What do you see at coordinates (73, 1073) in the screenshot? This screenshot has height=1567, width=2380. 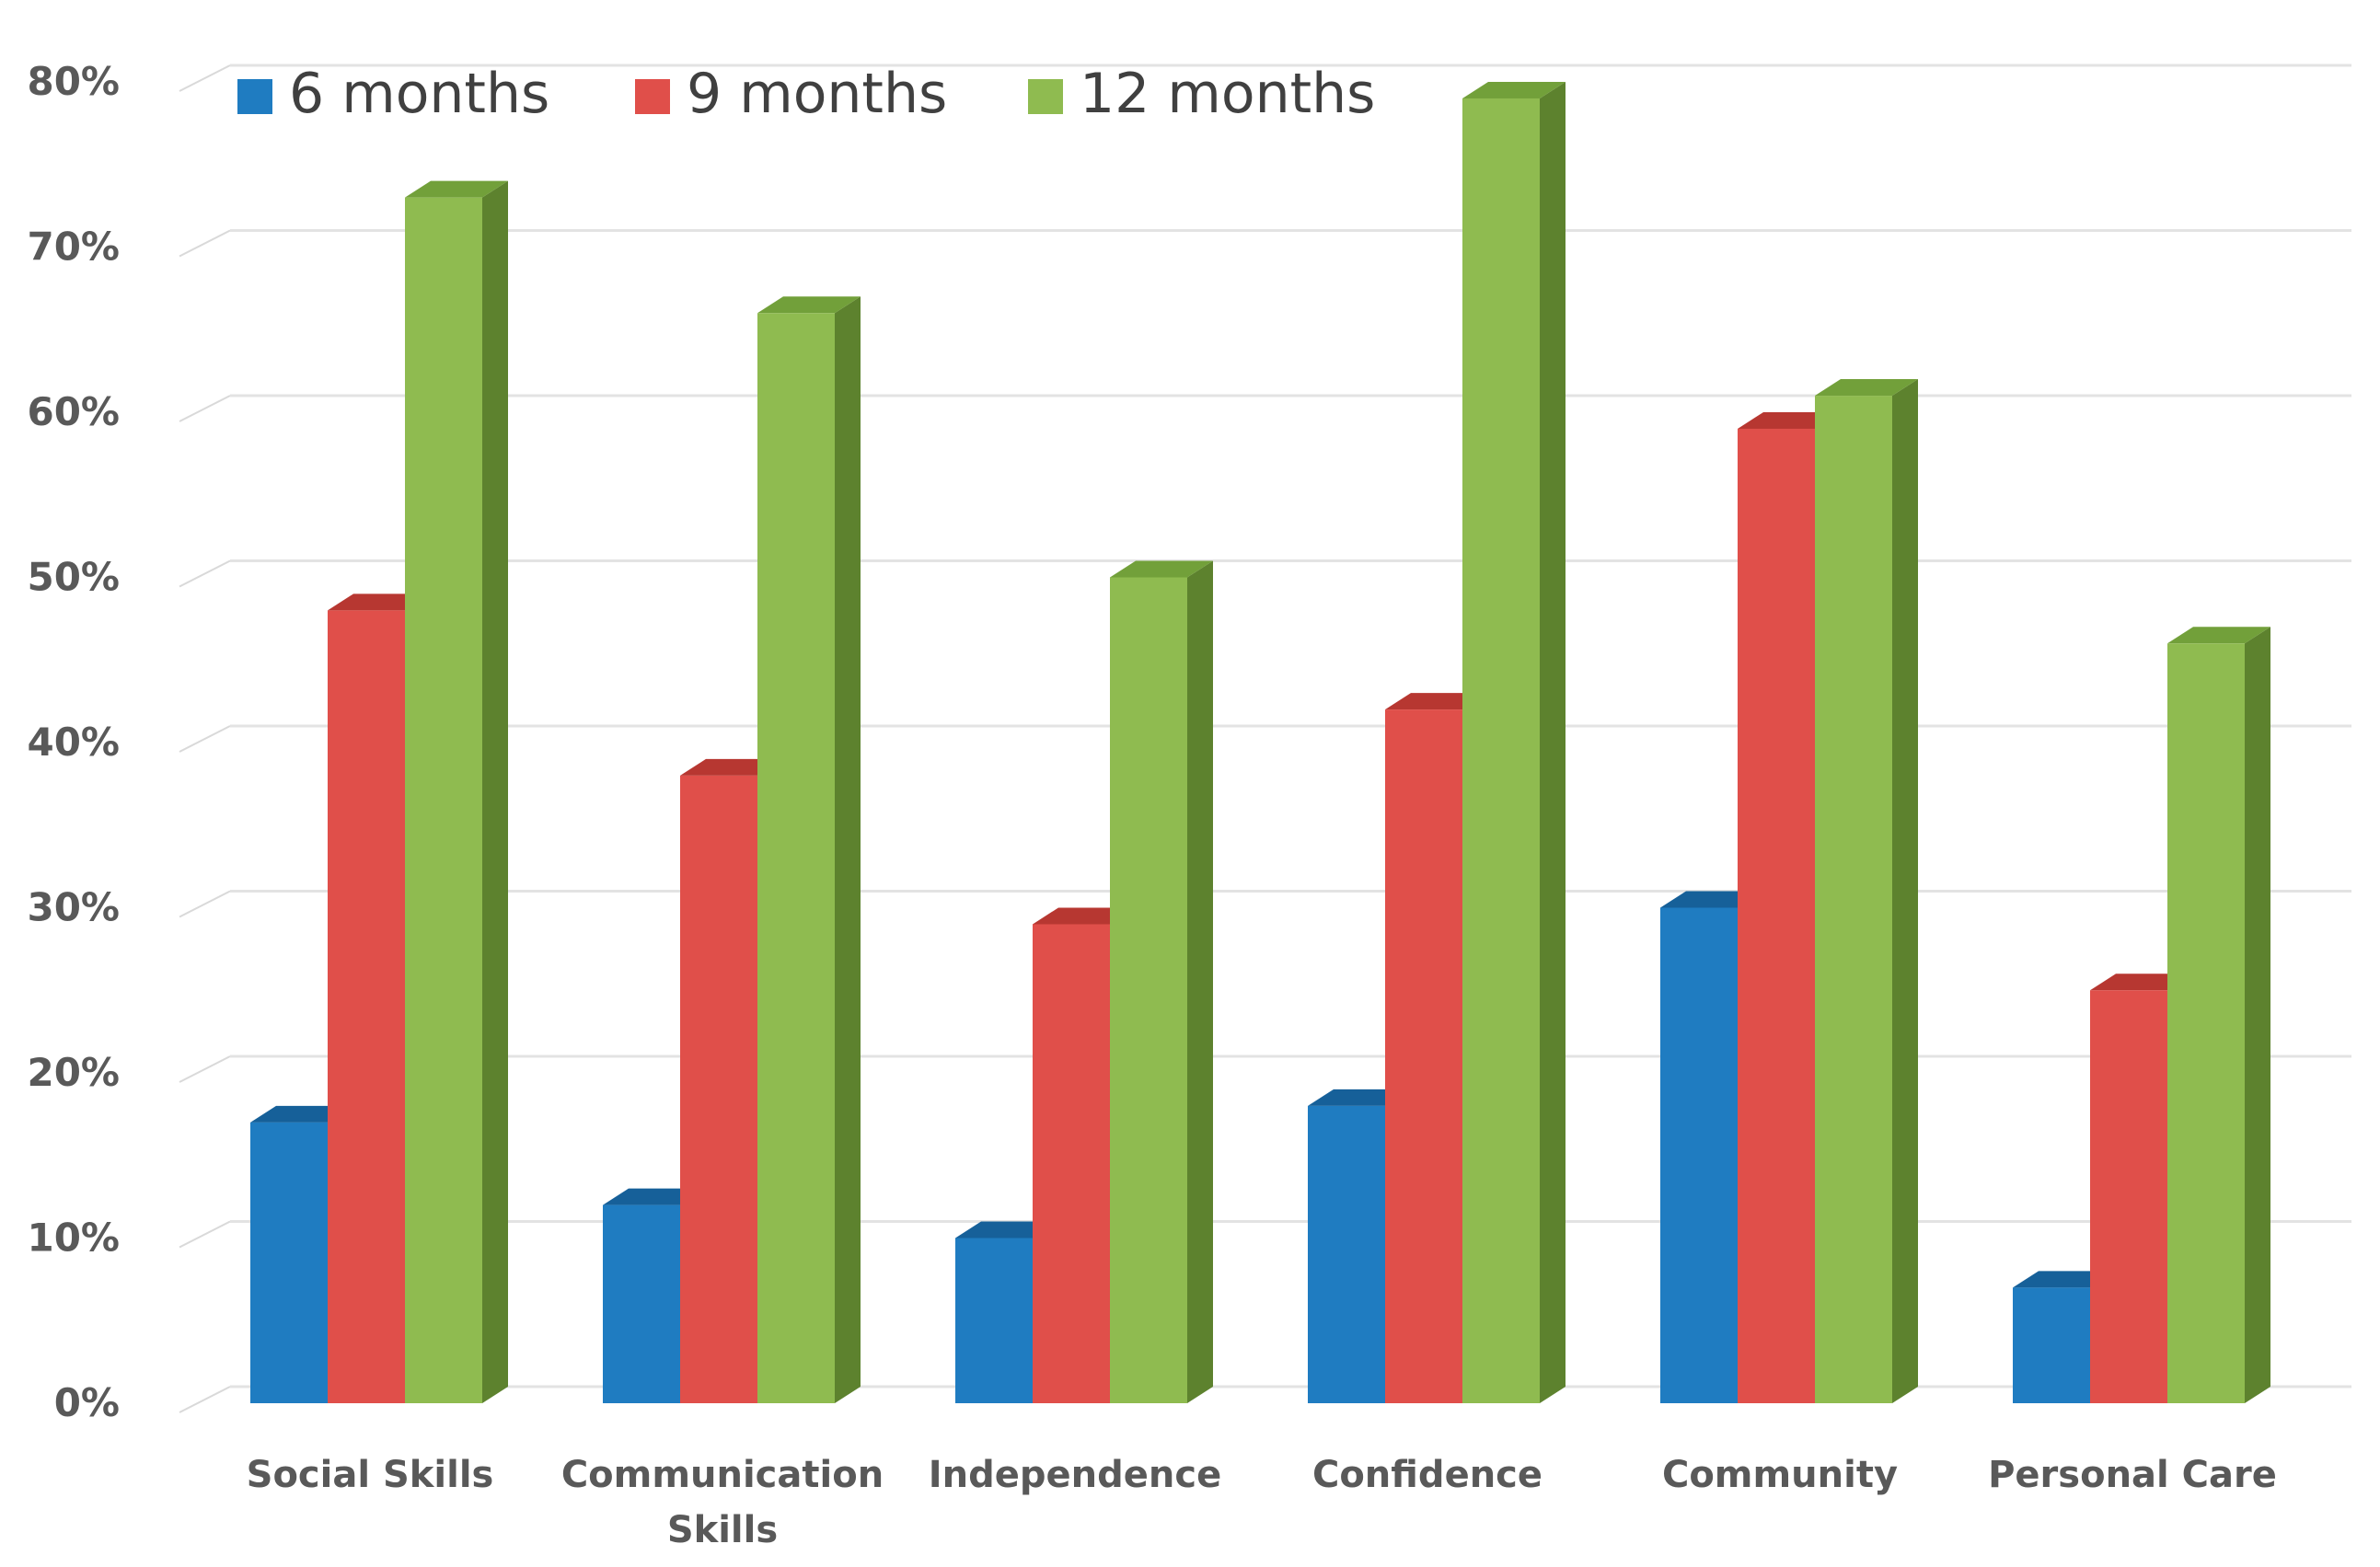 I see `y-tick-label: 20%` at bounding box center [73, 1073].